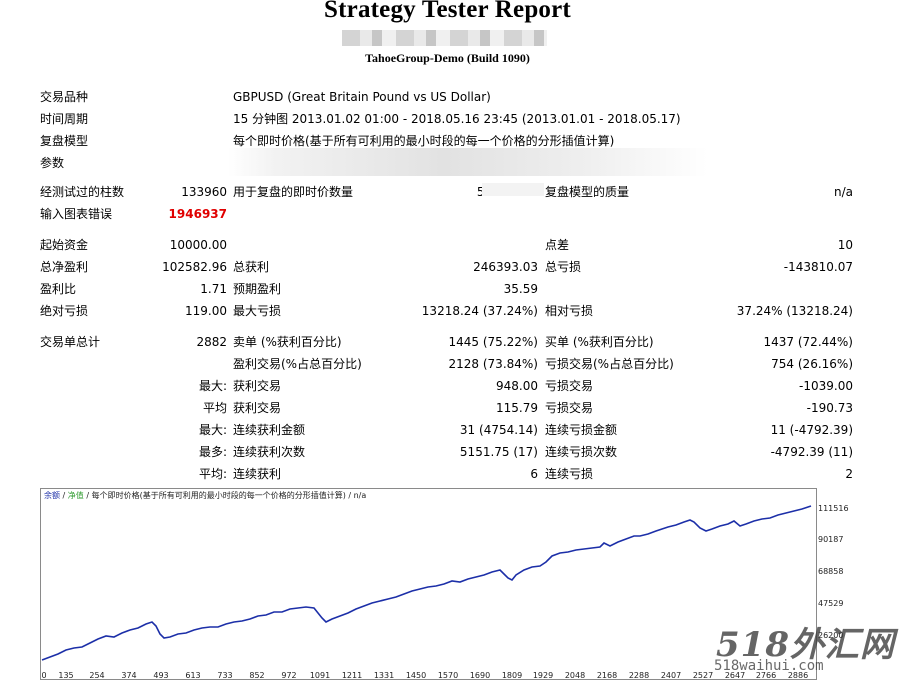  I want to click on x-tick: 0, so click(44, 675).